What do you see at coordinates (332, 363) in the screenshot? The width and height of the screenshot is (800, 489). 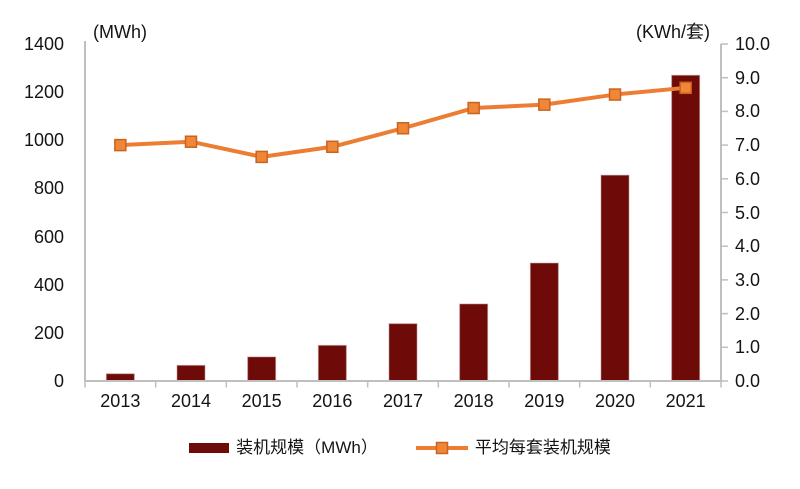 I see `bar-2016` at bounding box center [332, 363].